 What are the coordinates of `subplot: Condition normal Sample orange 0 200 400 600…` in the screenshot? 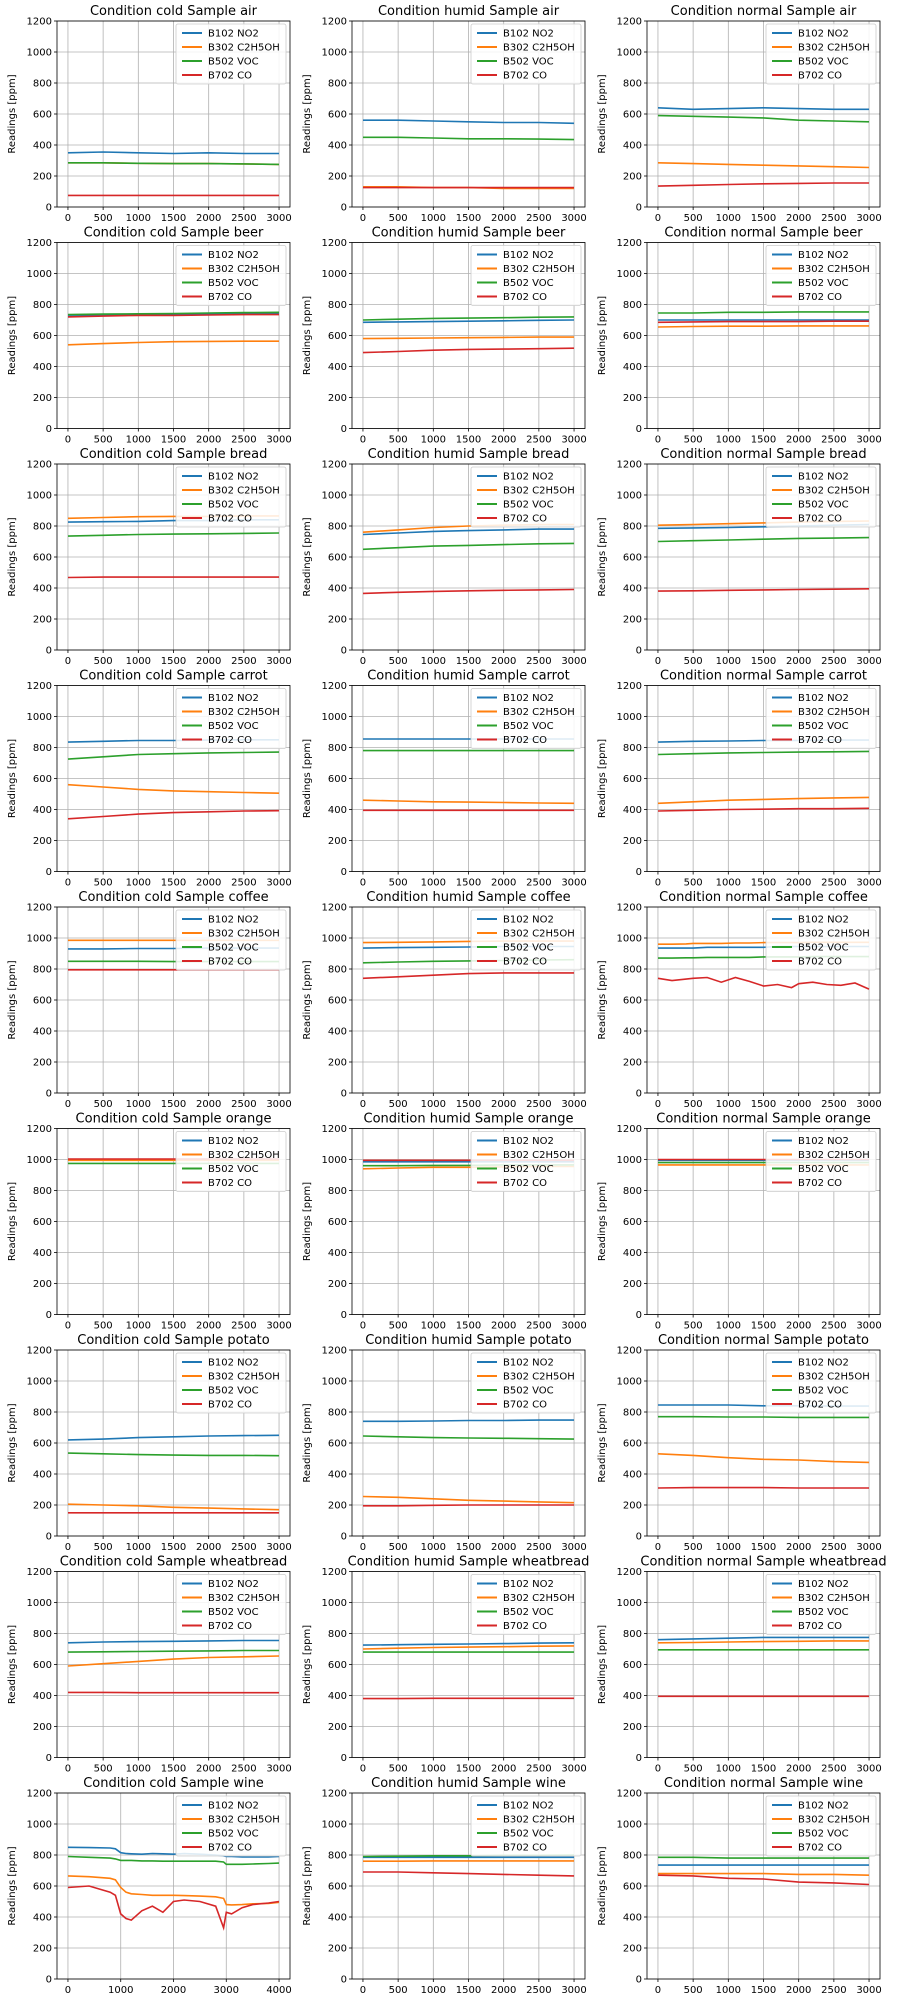 It's located at (739, 1222).